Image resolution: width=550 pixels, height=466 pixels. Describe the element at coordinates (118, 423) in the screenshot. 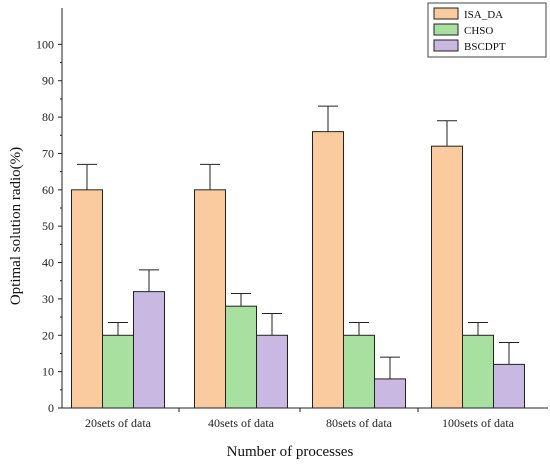

I see `x-tick-label: 20sets of data` at that location.